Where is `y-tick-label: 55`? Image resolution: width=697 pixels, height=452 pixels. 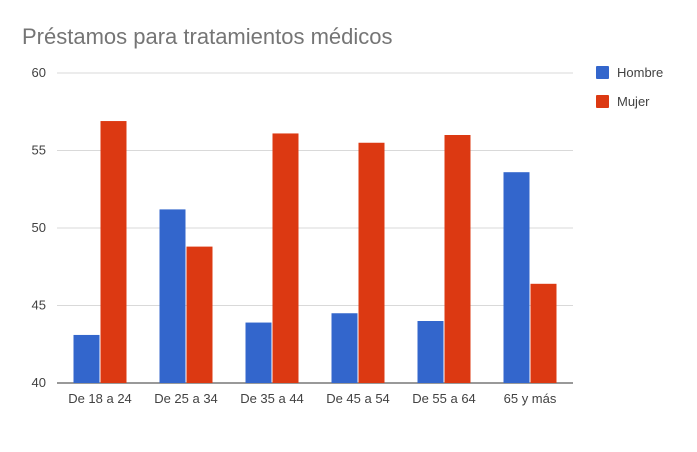
y-tick-label: 55 is located at coordinates (39, 150).